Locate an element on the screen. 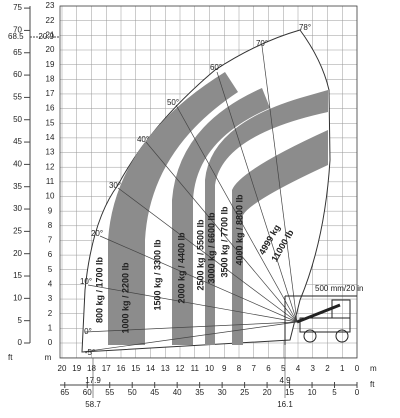 The height and width of the screenshot is (418, 400). ft-unit-bottom: ft is located at coordinates (372, 384).